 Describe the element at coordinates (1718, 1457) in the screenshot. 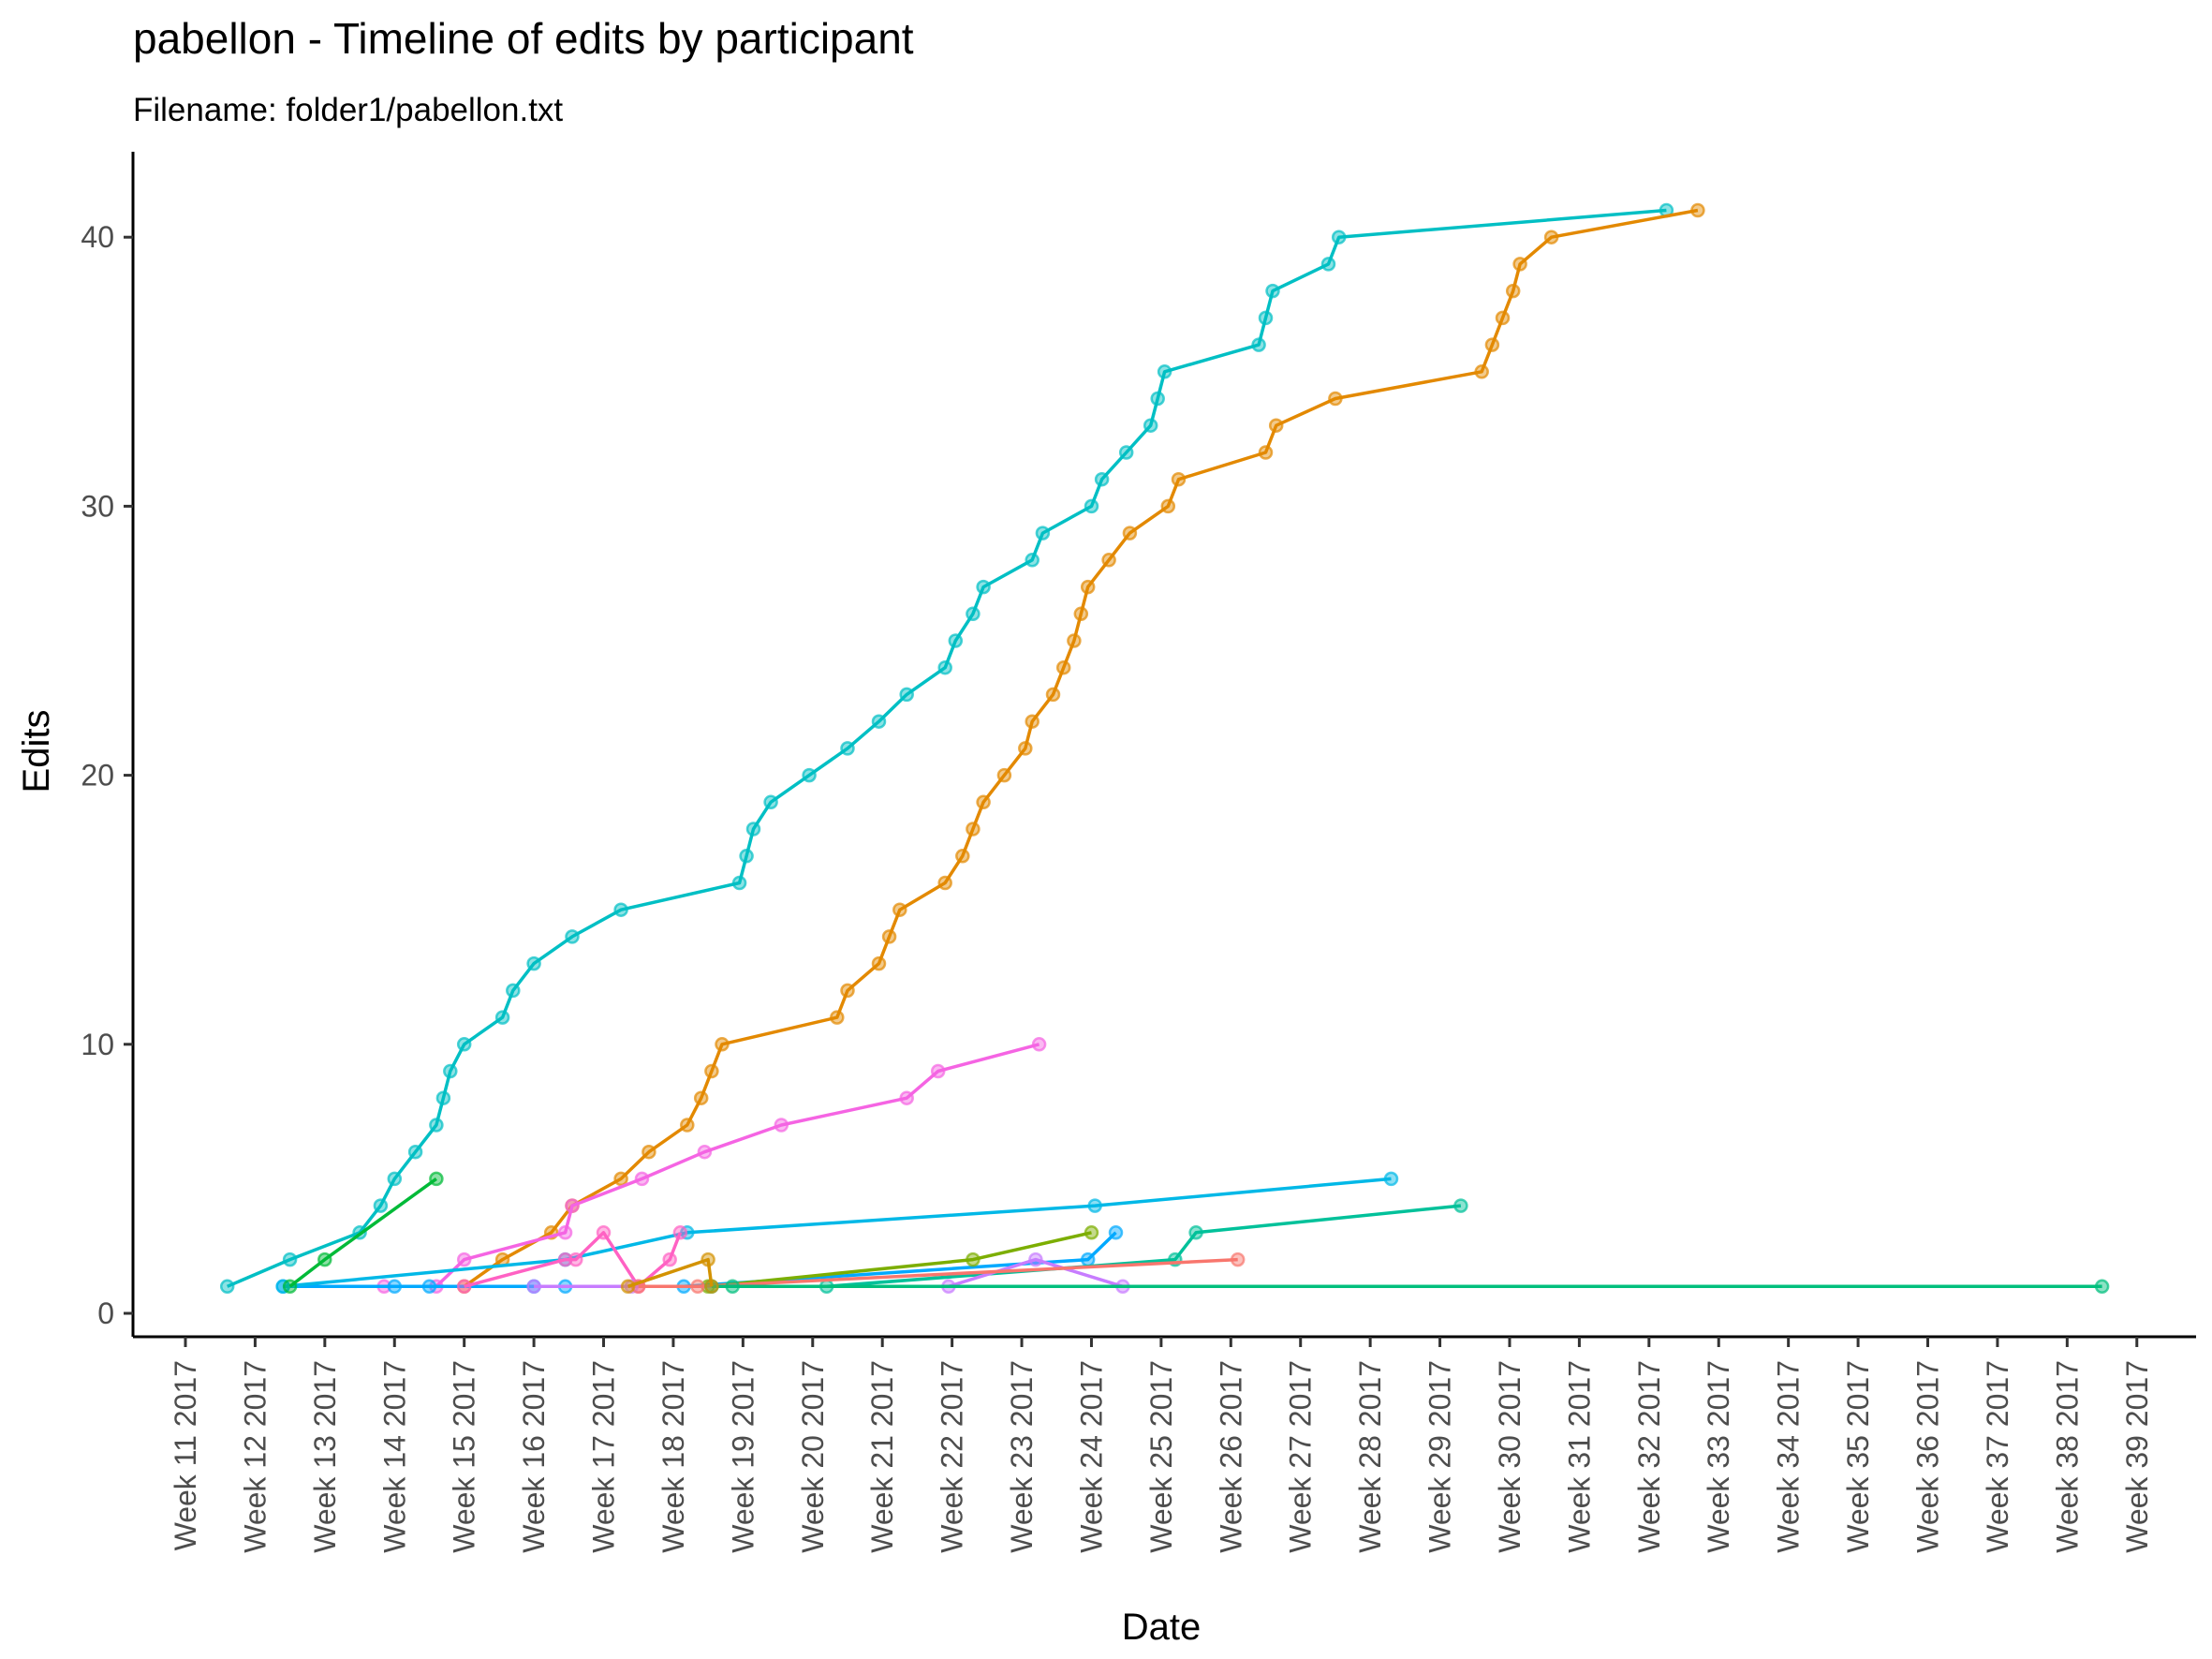

I see `x-tick-label: Week 33 2017` at that location.